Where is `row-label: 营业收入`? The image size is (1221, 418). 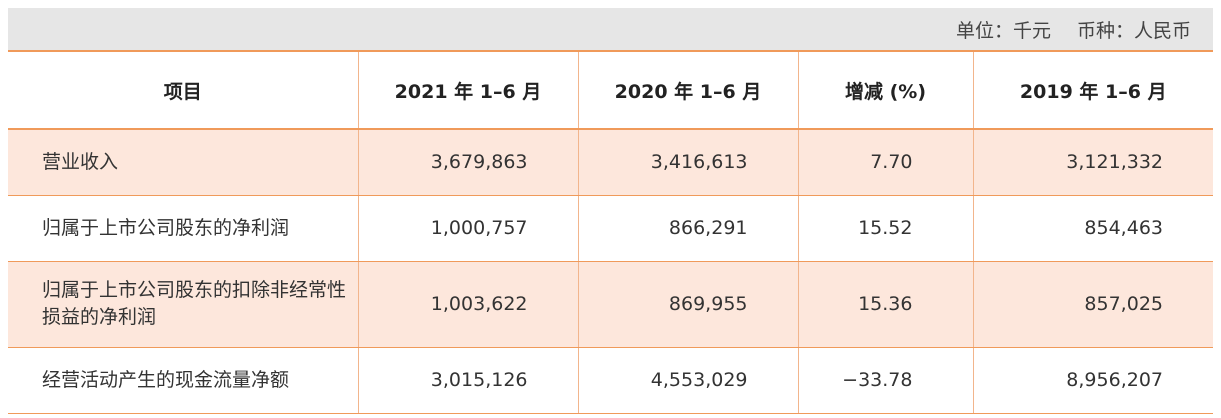 row-label: 营业收入 is located at coordinates (183, 162).